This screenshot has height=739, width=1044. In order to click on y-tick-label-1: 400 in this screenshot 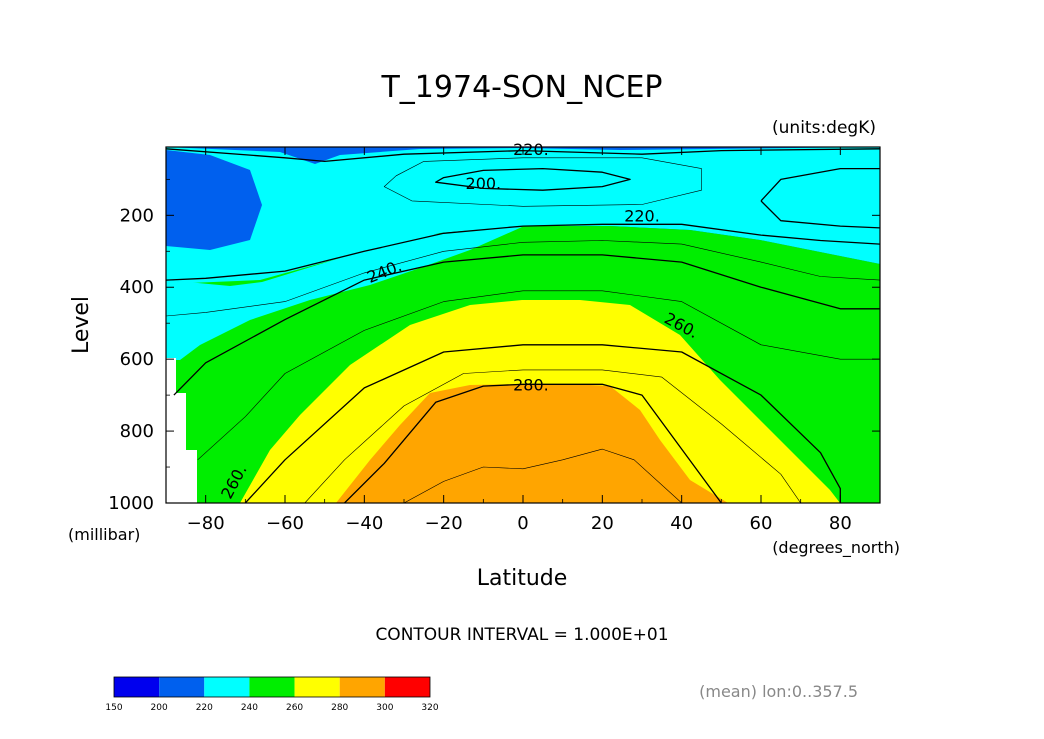, I will do `click(137, 287)`.